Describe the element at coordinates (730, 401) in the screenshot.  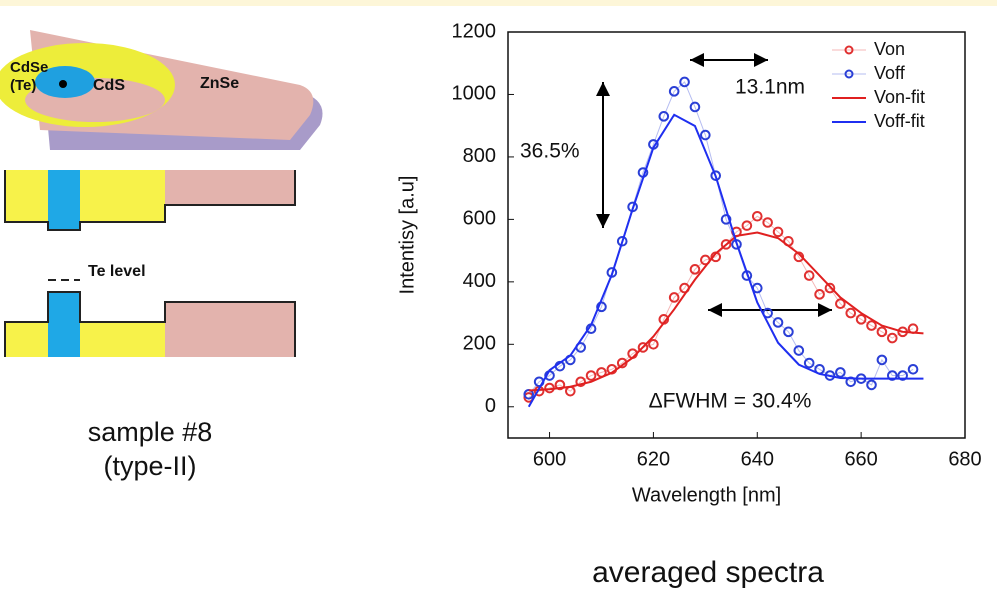
I see `annotation: ΔFWHM = 30.4%` at that location.